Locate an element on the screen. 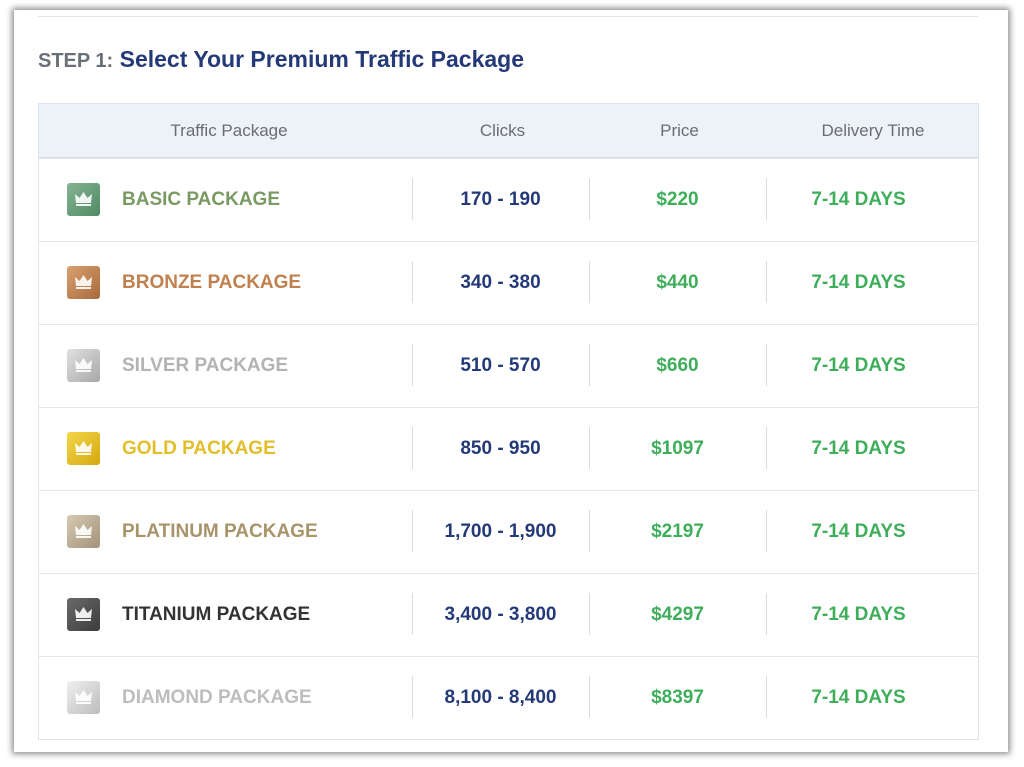 This screenshot has height=767, width=1024. package-row: BRONZE PACKAGE 340 - 380 $440 7-14 DAYS is located at coordinates (508, 282).